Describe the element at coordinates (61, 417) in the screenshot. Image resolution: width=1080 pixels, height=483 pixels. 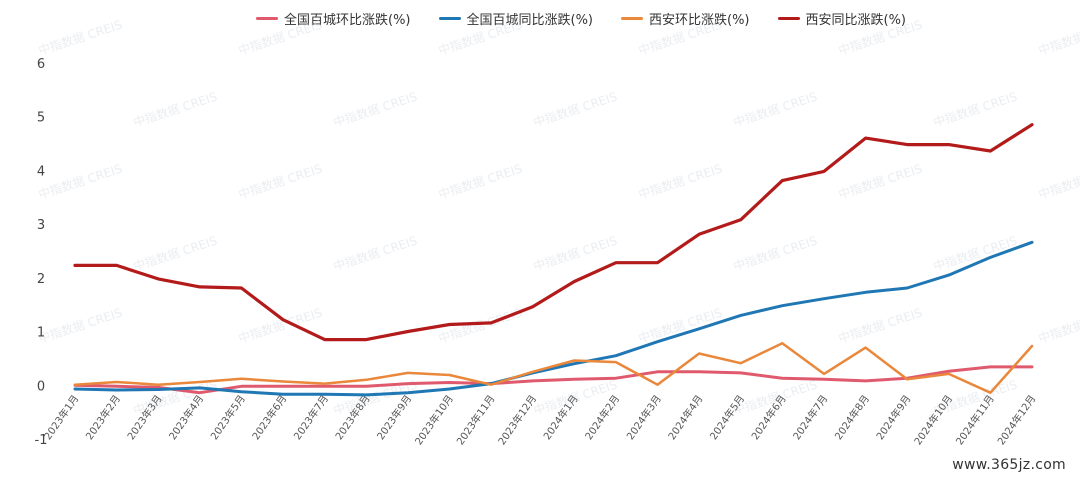
I see `x-tick-label: 2023年1月` at that location.